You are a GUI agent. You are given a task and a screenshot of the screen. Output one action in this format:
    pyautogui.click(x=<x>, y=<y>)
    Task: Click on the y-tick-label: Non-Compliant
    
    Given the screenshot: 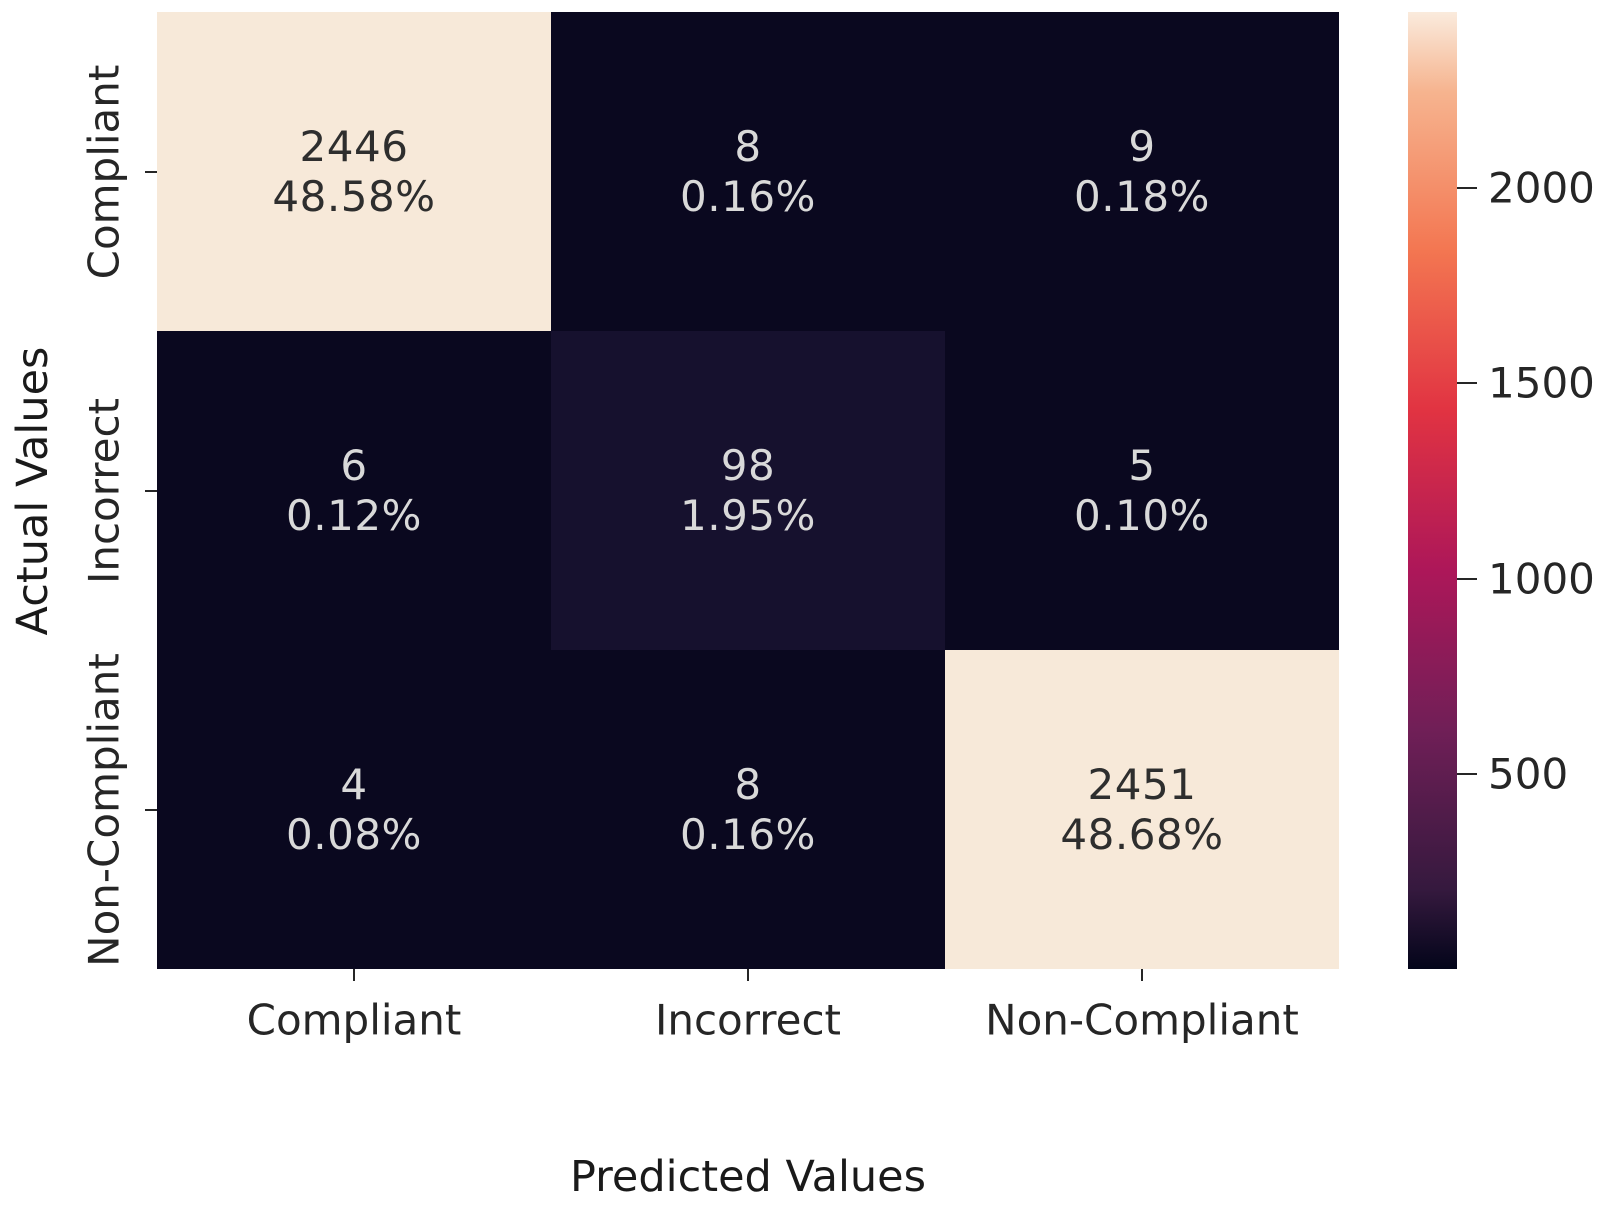 What is the action you would take?
    pyautogui.click(x=104, y=809)
    